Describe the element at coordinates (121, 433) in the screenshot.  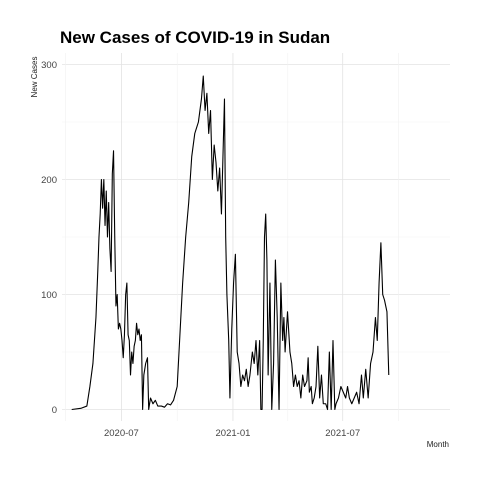
I see `x-tick-label: 2020-07` at that location.